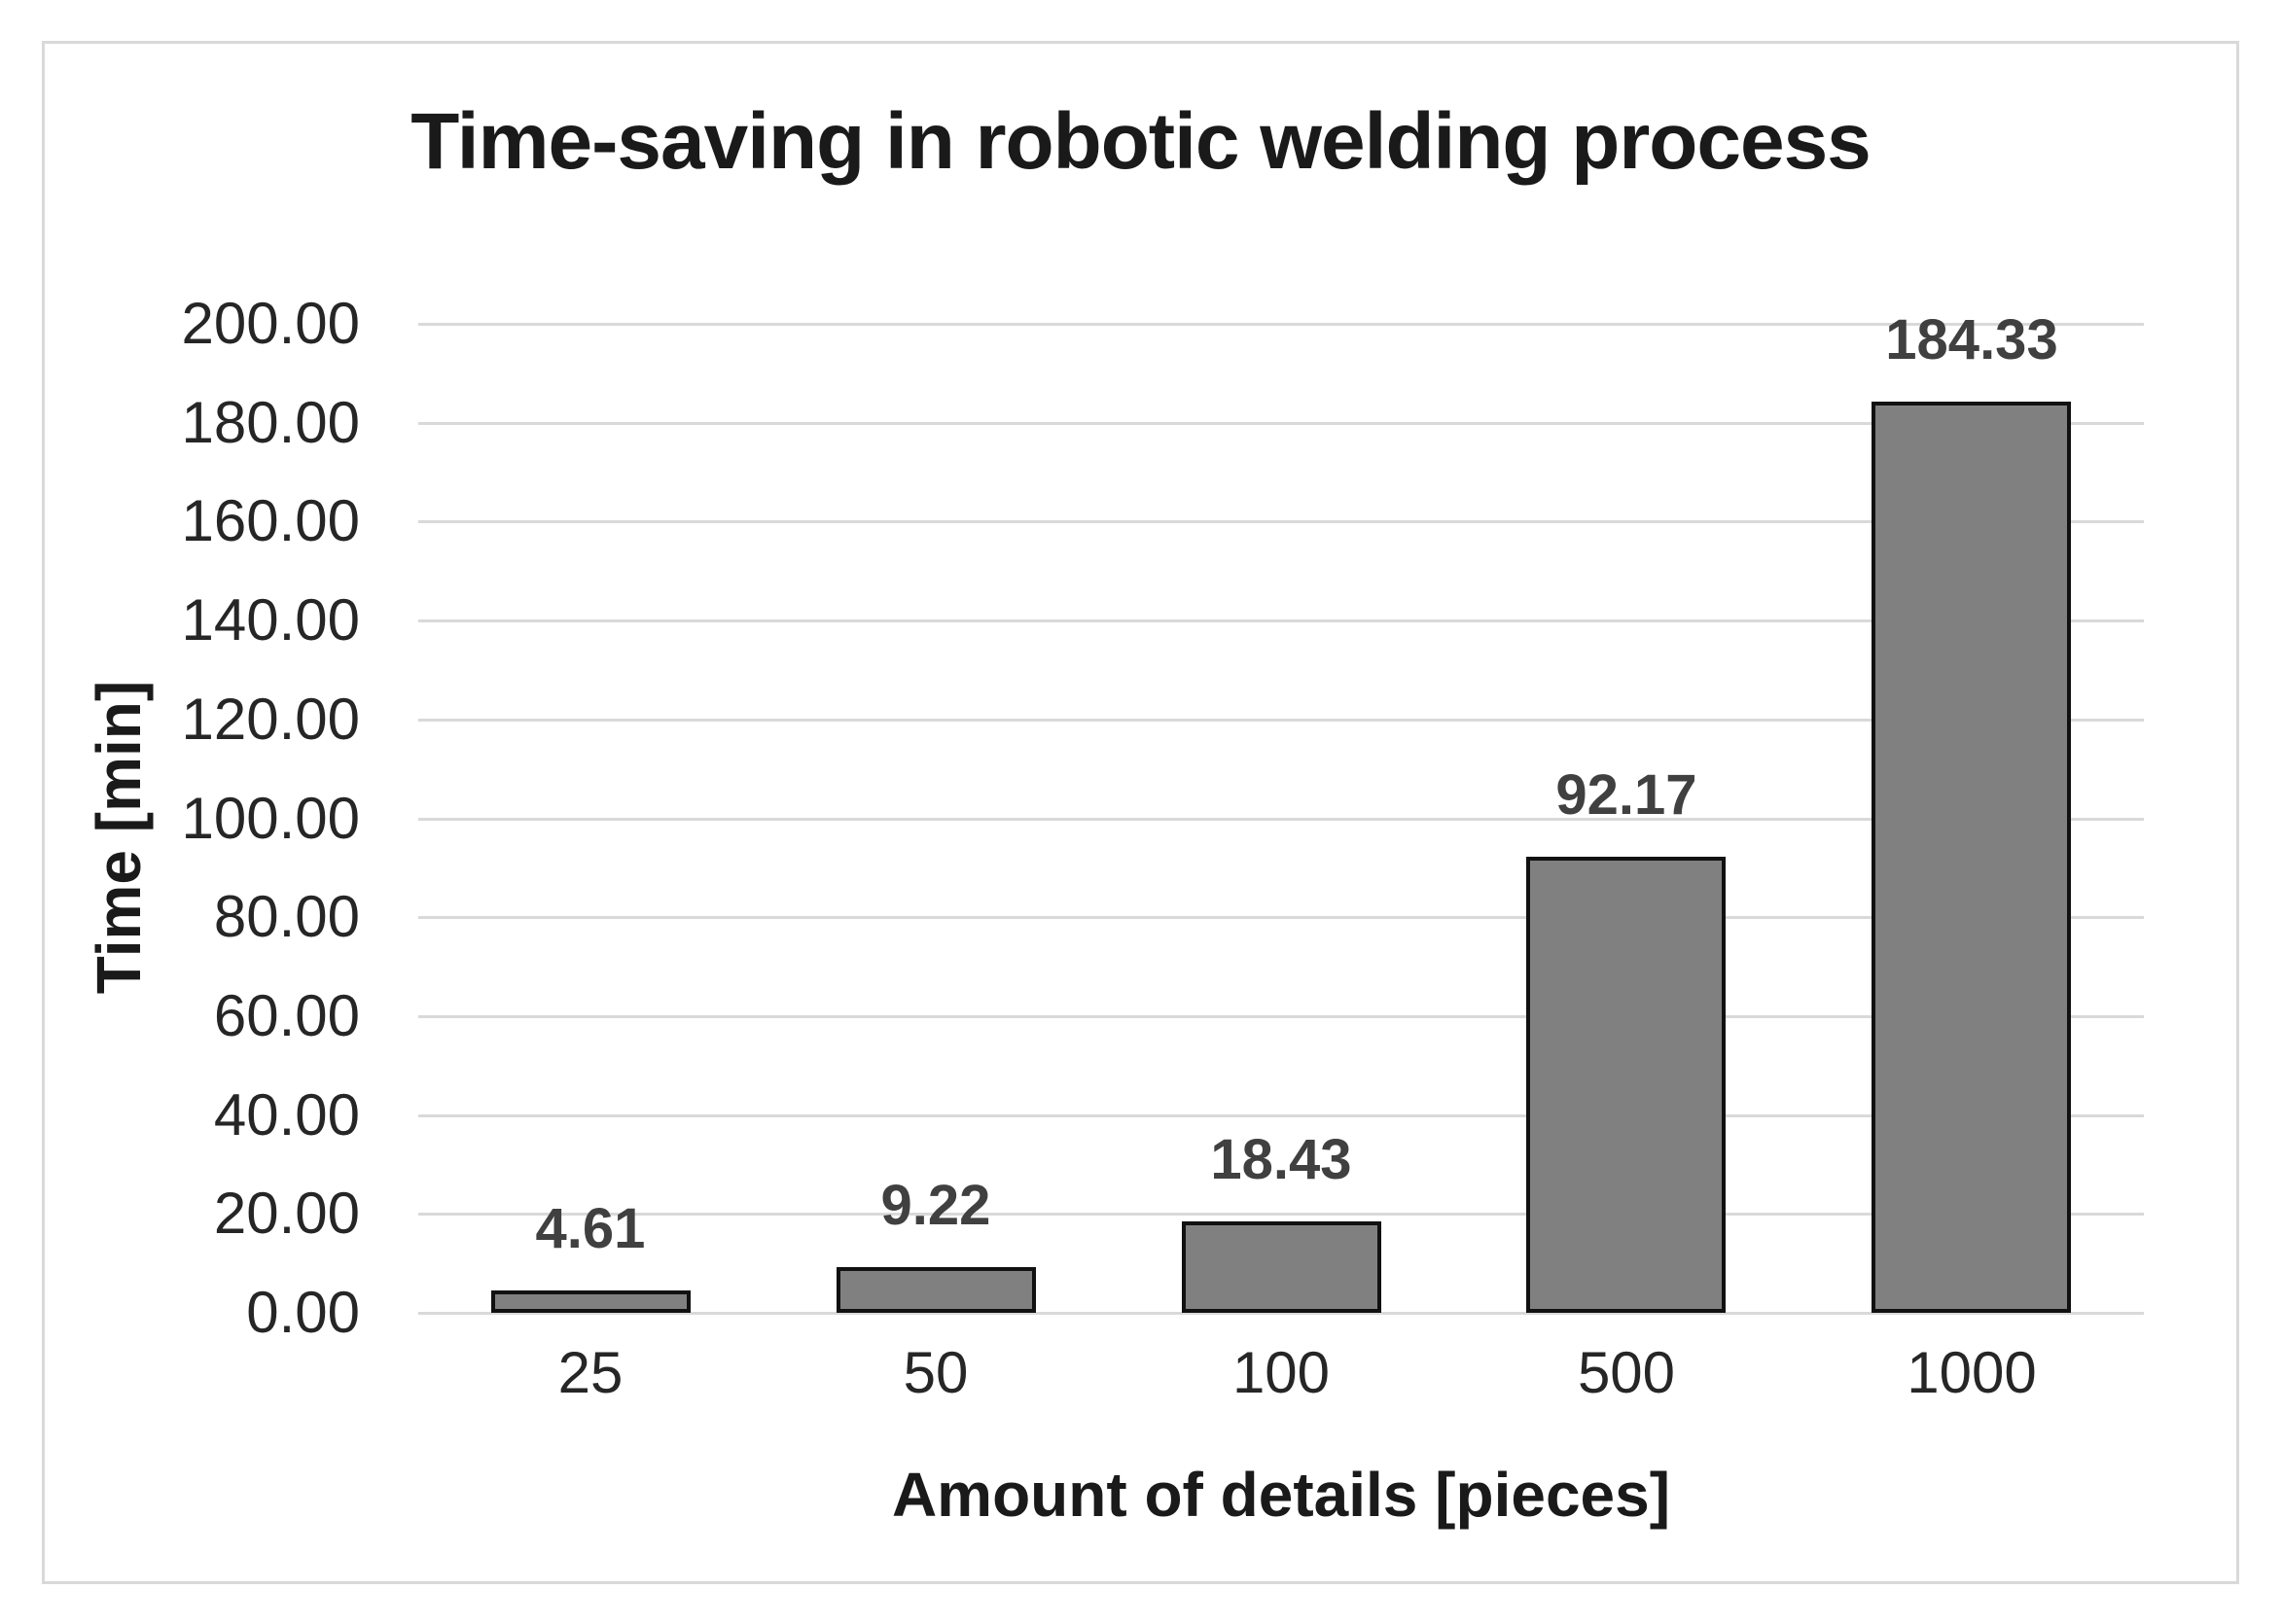 The width and height of the screenshot is (2282, 1624). What do you see at coordinates (591, 1372) in the screenshot?
I see `x-category-label: 25` at bounding box center [591, 1372].